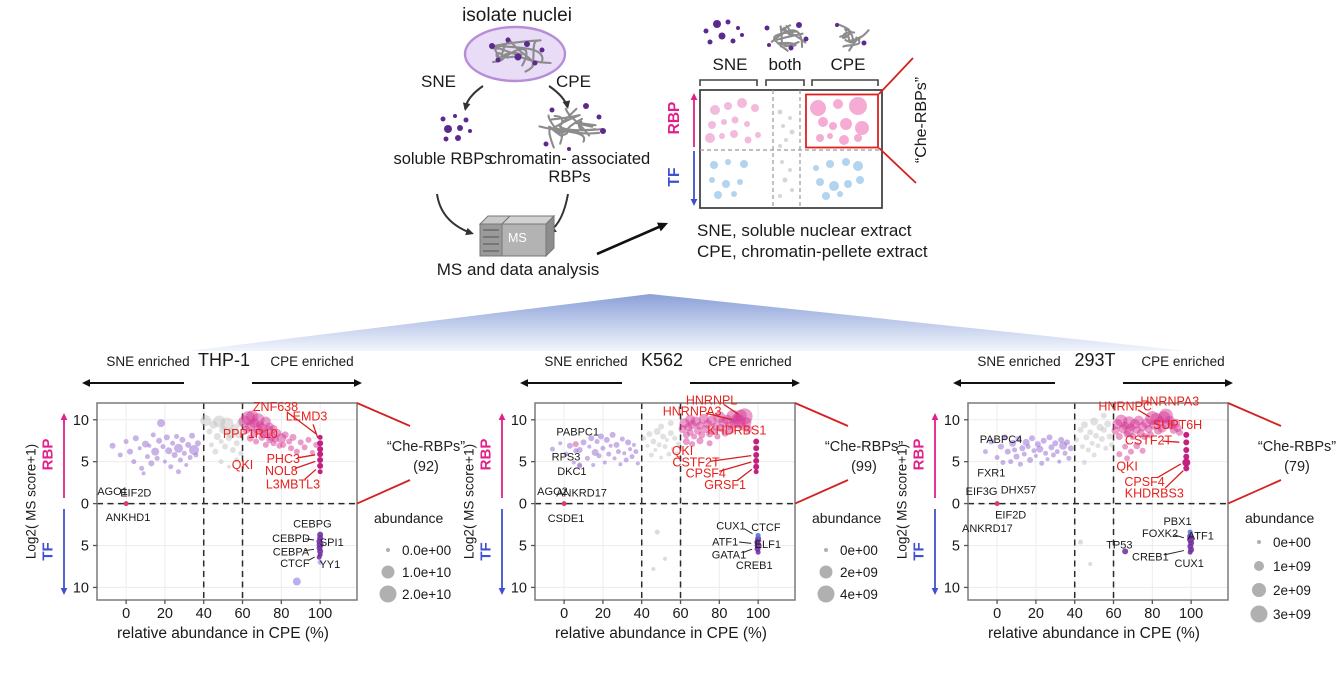 The height and width of the screenshot is (676, 1336). Describe the element at coordinates (1001, 440) in the screenshot. I see `gene-label: PABPC4` at that location.